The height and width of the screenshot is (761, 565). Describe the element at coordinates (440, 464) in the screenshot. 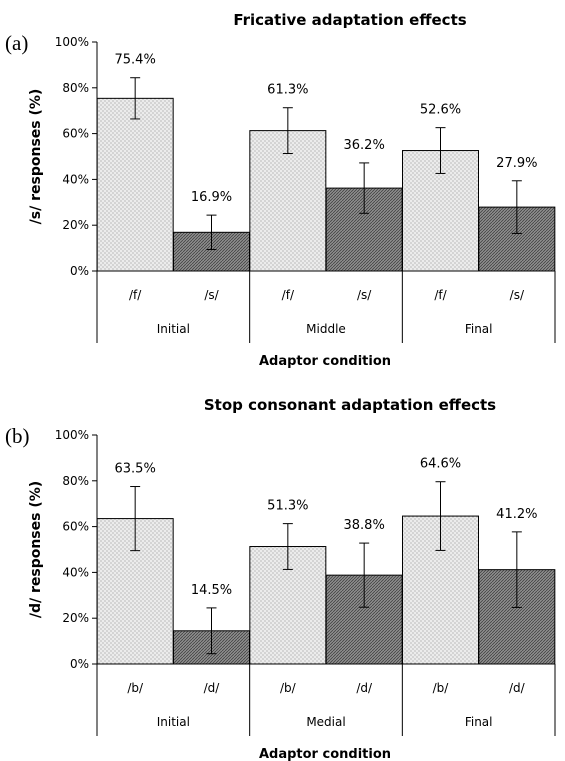

I see `data-label: 64.6%` at that location.